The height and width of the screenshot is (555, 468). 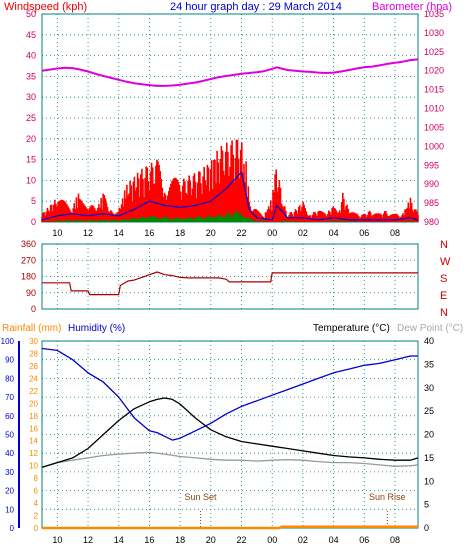 I want to click on humidity-series, so click(x=229, y=394).